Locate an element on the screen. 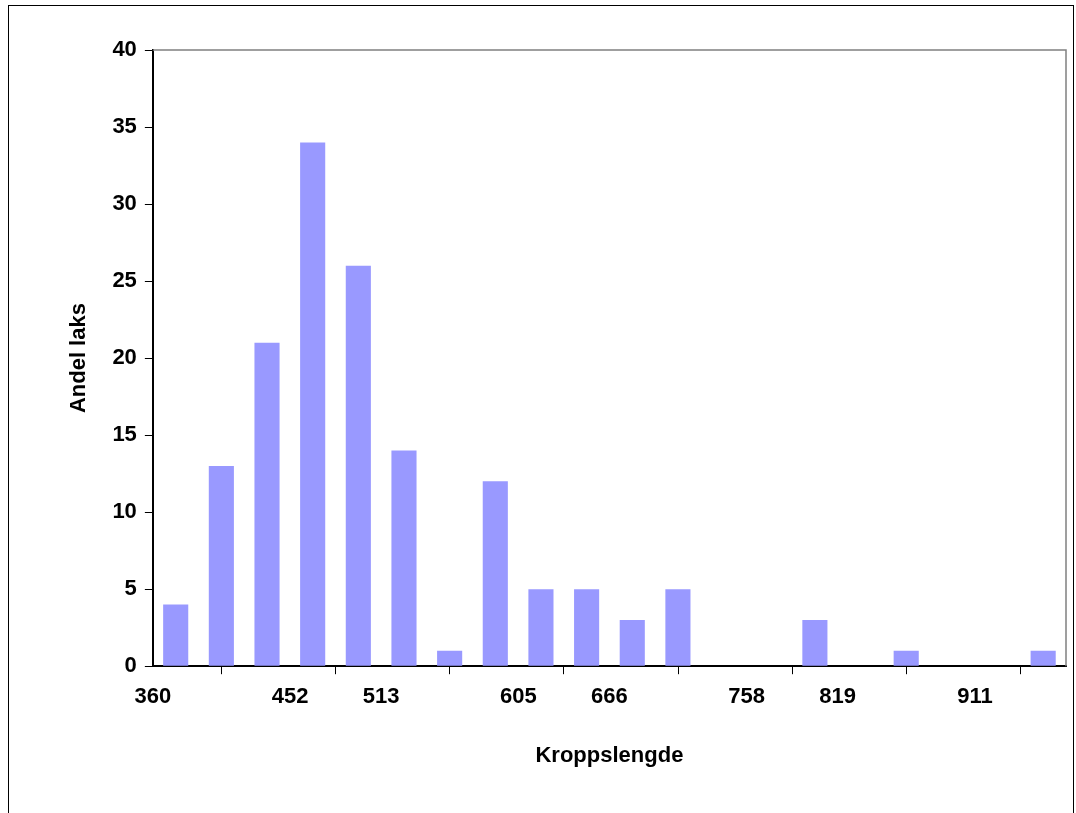  y-tick-label: 25 is located at coordinates (124, 280).